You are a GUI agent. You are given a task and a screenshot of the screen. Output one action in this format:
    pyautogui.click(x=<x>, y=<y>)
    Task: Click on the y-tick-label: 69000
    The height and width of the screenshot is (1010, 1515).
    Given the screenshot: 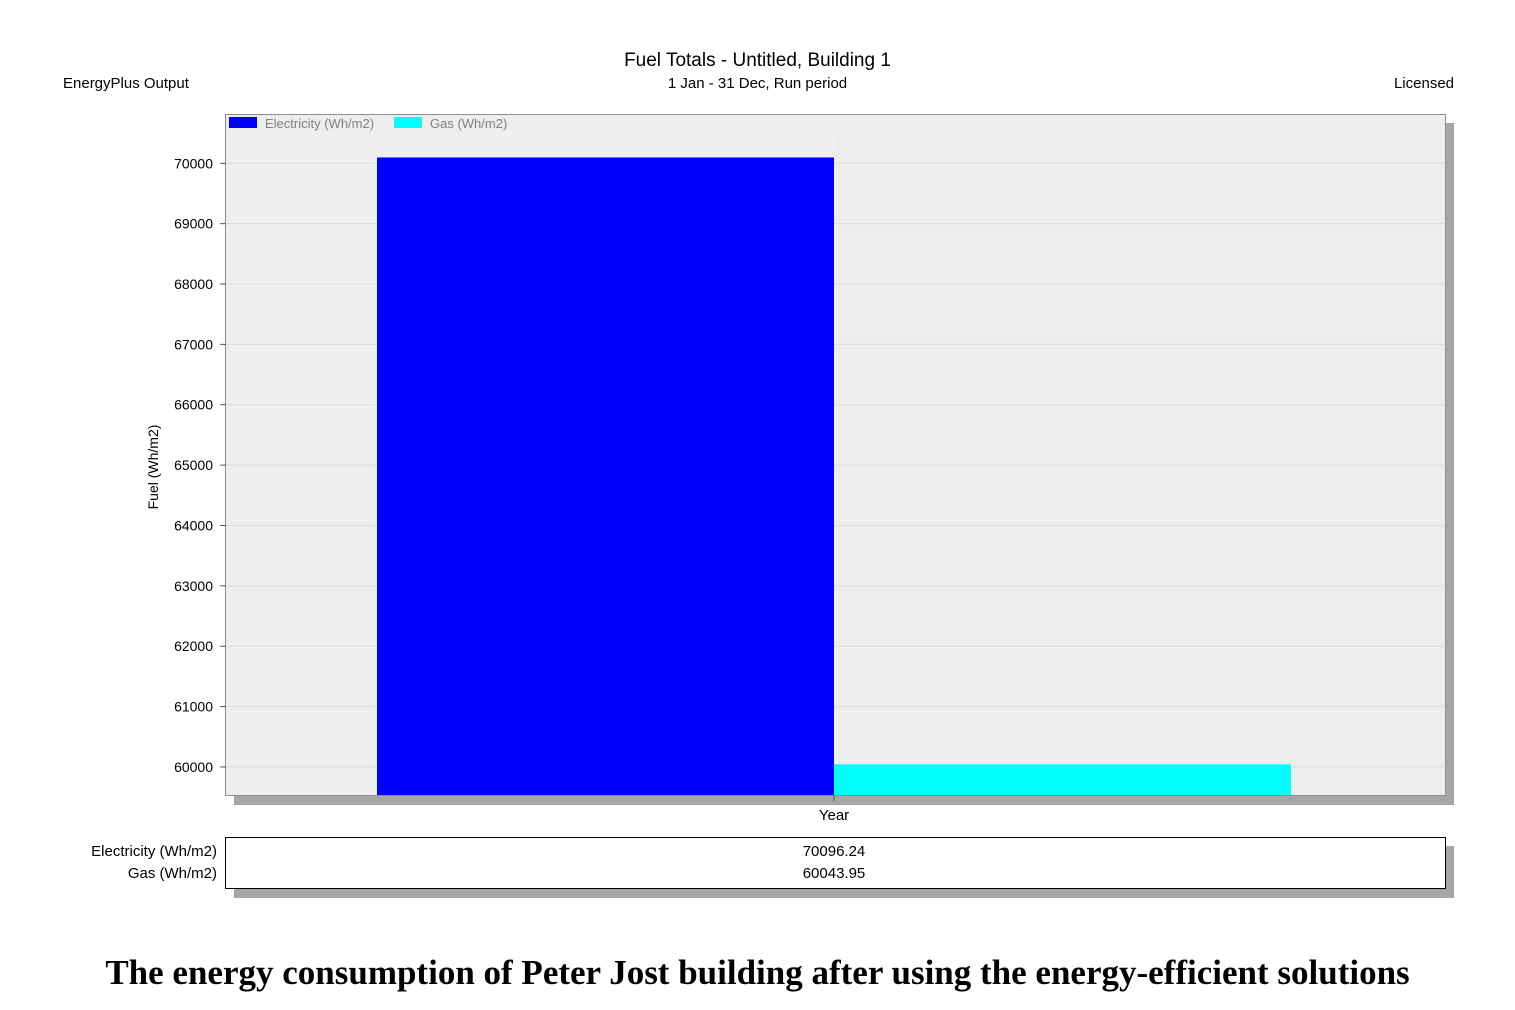 What is the action you would take?
    pyautogui.click(x=193, y=224)
    